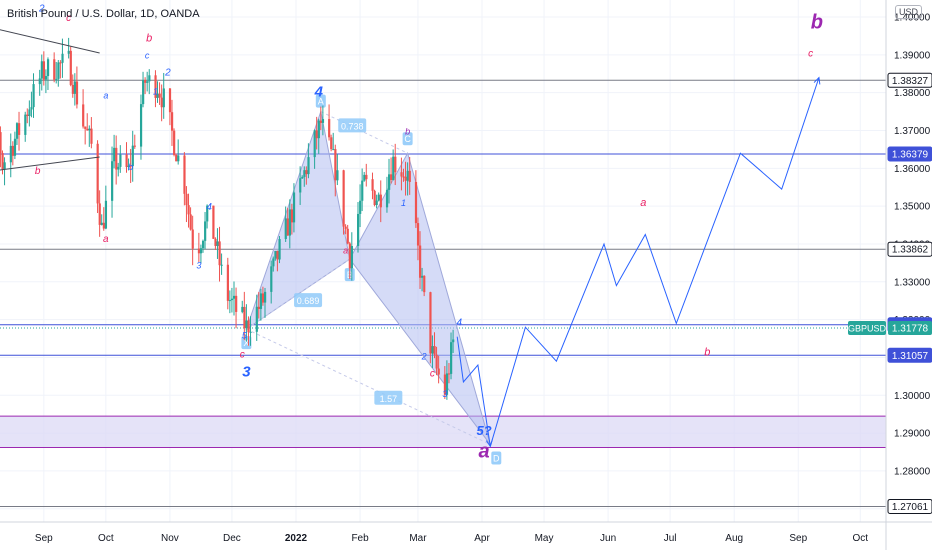 This screenshot has width=932, height=550. I want to click on time-tick-label: May, so click(544, 538).